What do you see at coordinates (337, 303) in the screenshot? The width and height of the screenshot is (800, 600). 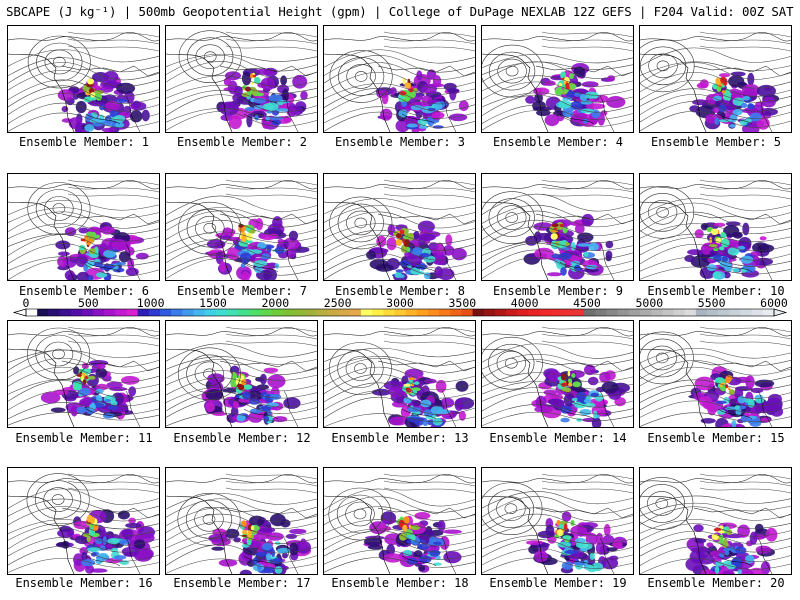 I see `colorbar-tick-label: 2500` at bounding box center [337, 303].